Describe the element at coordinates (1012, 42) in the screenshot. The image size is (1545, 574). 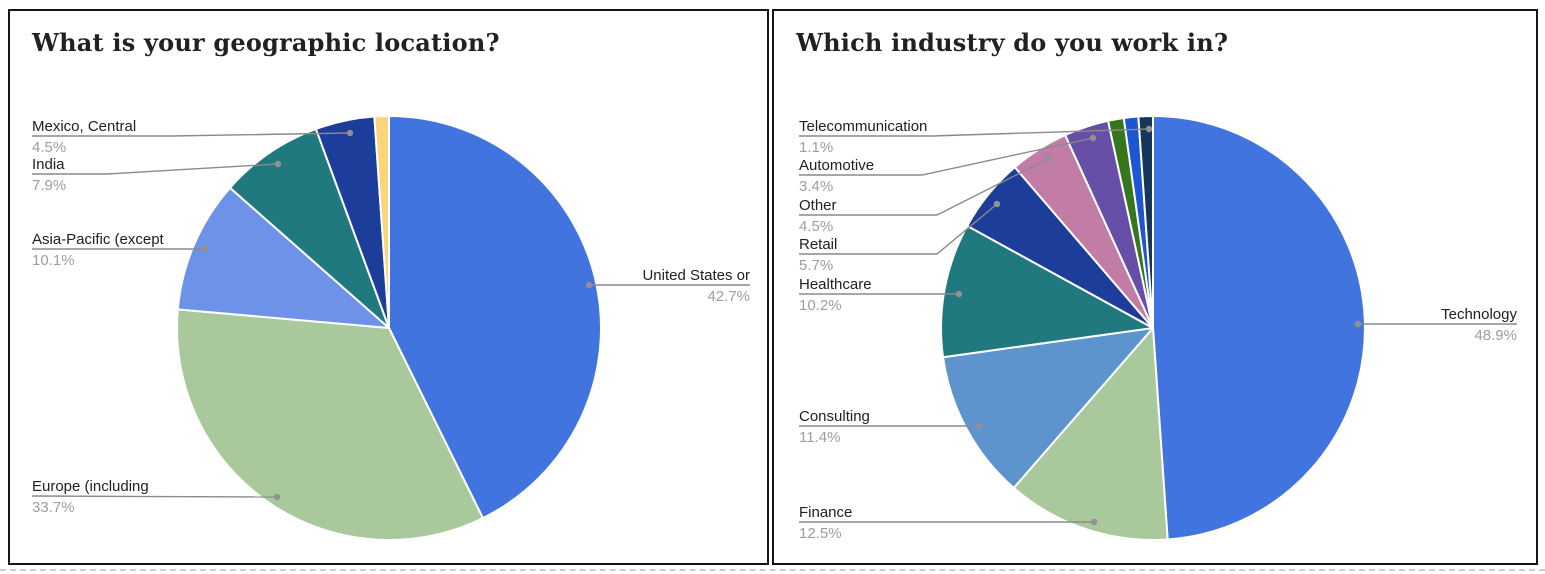
I see `chart-title-industry: Which industry do you work in?` at that location.